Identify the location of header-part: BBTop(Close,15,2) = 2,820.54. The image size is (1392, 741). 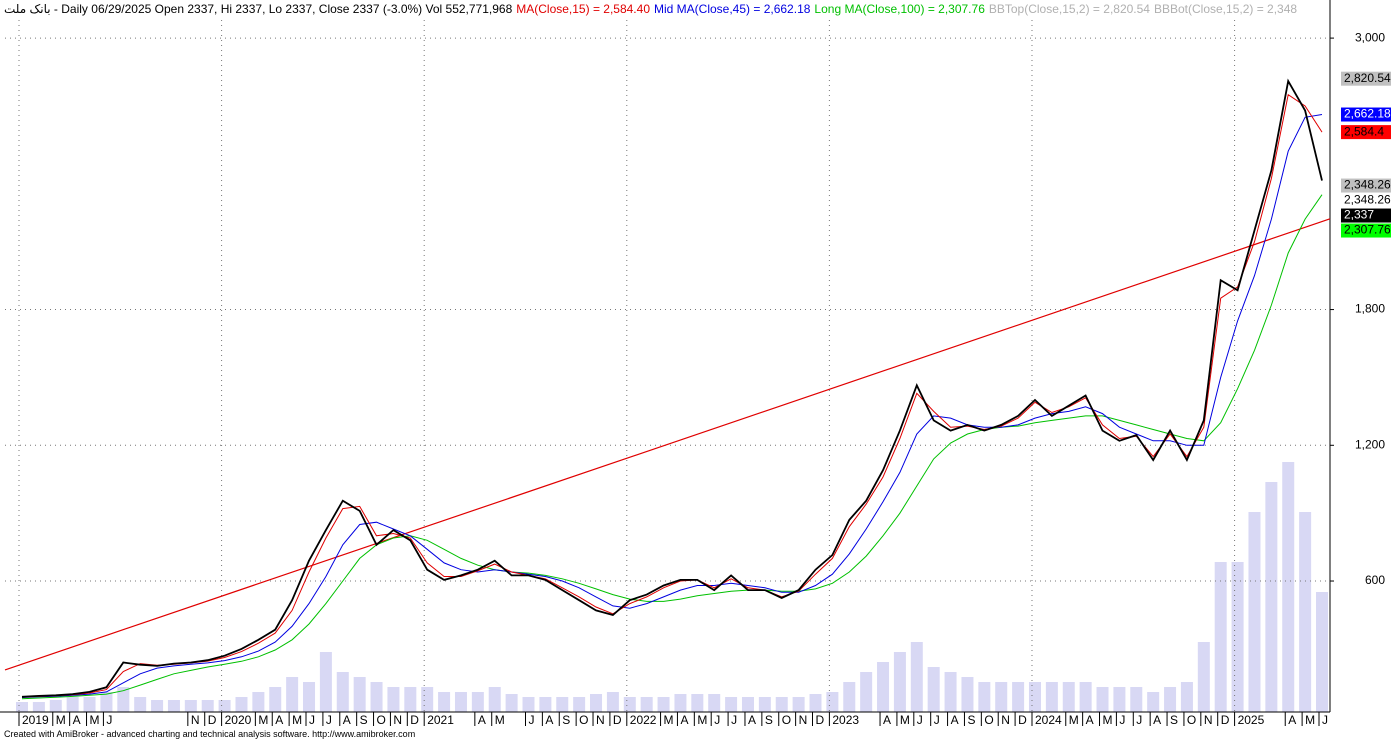
(1069, 9).